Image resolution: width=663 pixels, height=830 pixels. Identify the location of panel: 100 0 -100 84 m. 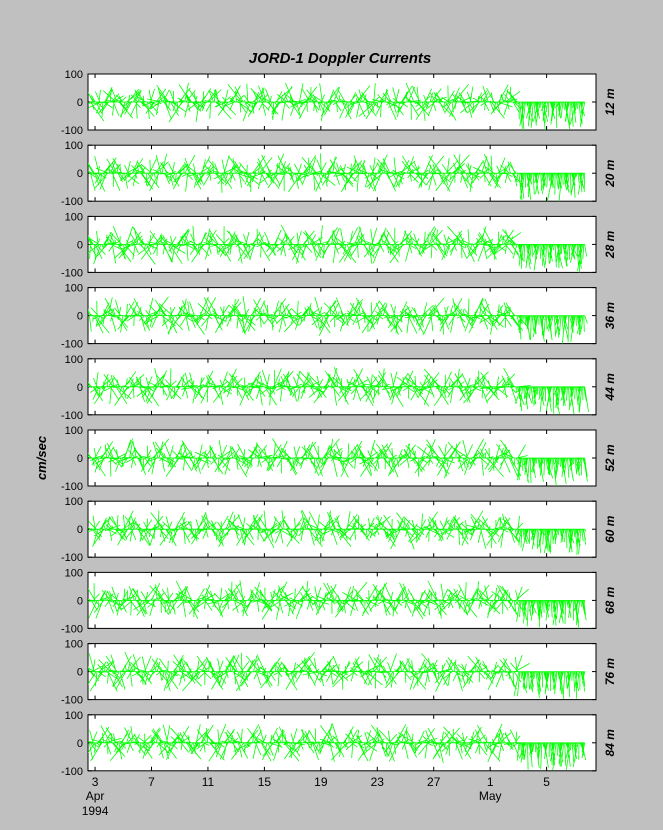
(339, 744).